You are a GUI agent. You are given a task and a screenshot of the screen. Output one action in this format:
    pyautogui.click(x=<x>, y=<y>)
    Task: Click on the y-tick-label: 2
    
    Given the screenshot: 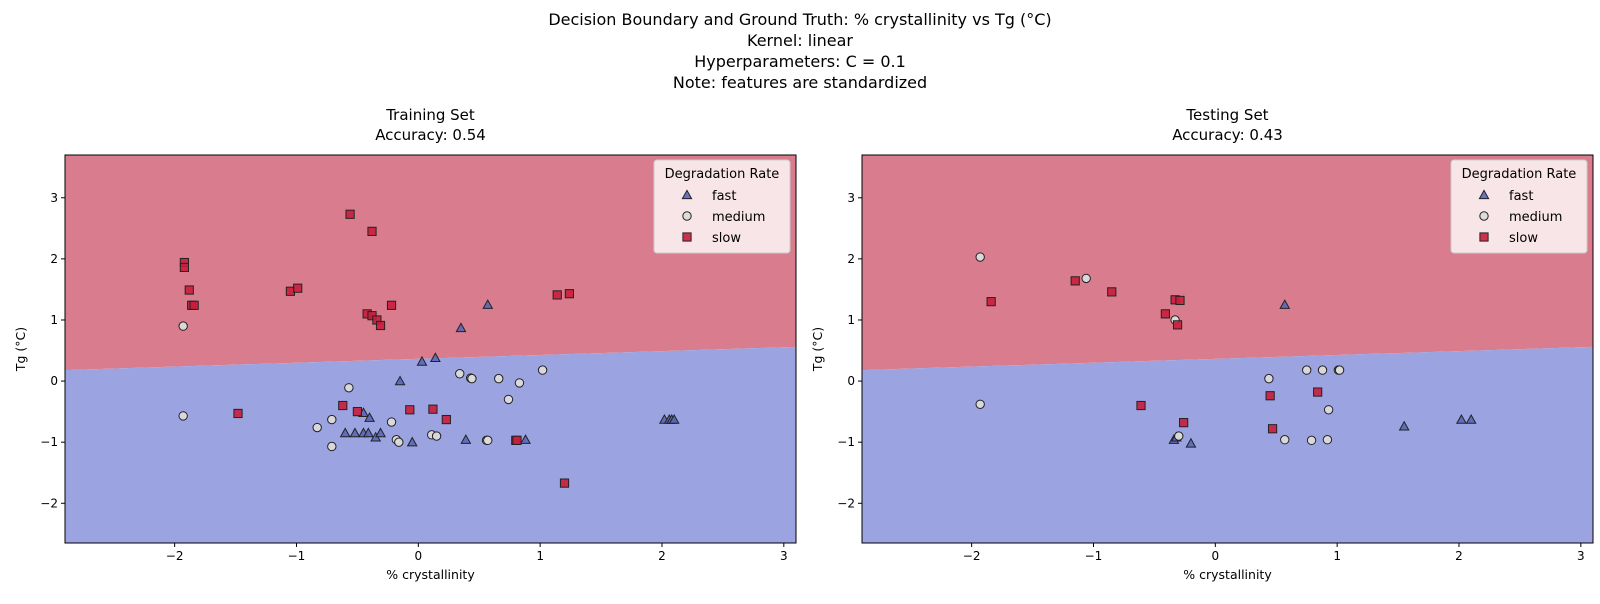 What is the action you would take?
    pyautogui.click(x=54, y=259)
    